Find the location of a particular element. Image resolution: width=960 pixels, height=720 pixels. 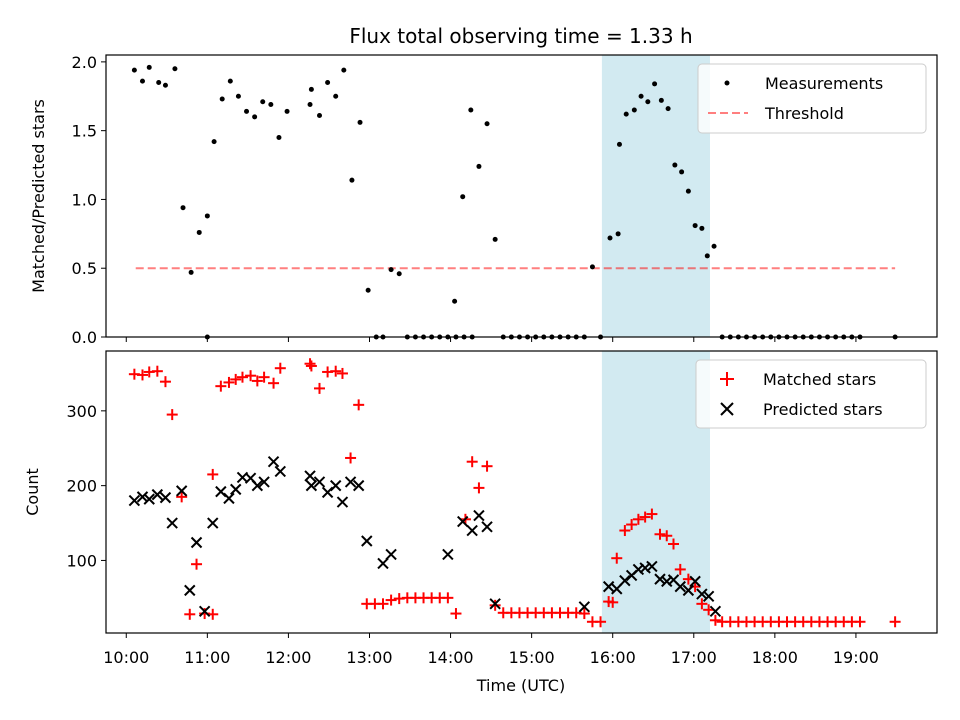

ratio-legend: Measurements Threshold is located at coordinates (812, 98).